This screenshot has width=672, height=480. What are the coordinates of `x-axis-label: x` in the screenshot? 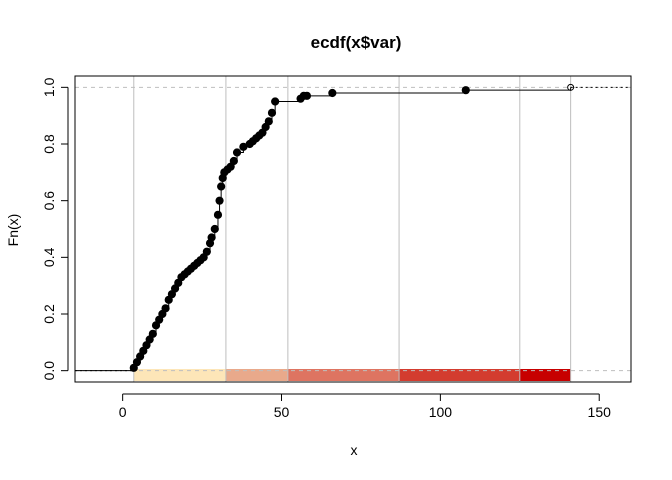 It's located at (354, 450).